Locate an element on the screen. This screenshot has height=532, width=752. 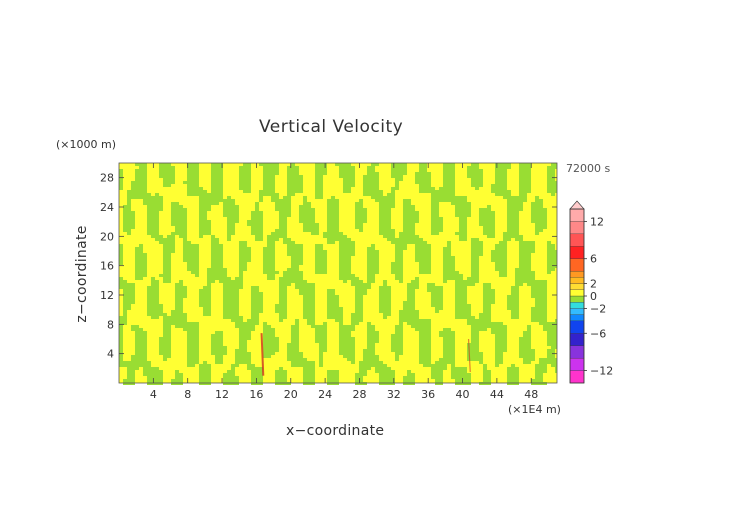
y-tick-label: 24 is located at coordinates (107, 207).